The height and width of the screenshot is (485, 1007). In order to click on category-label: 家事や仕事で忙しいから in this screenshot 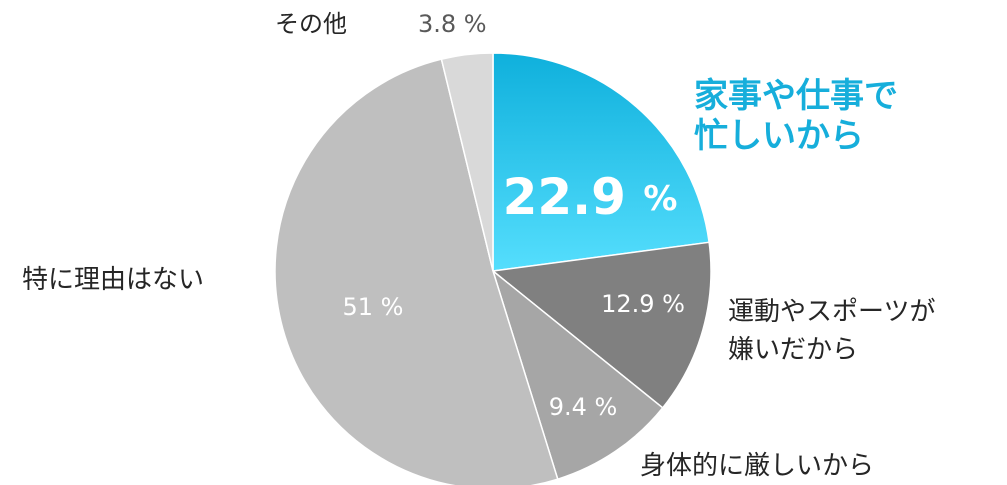, I will do `click(796, 116)`.